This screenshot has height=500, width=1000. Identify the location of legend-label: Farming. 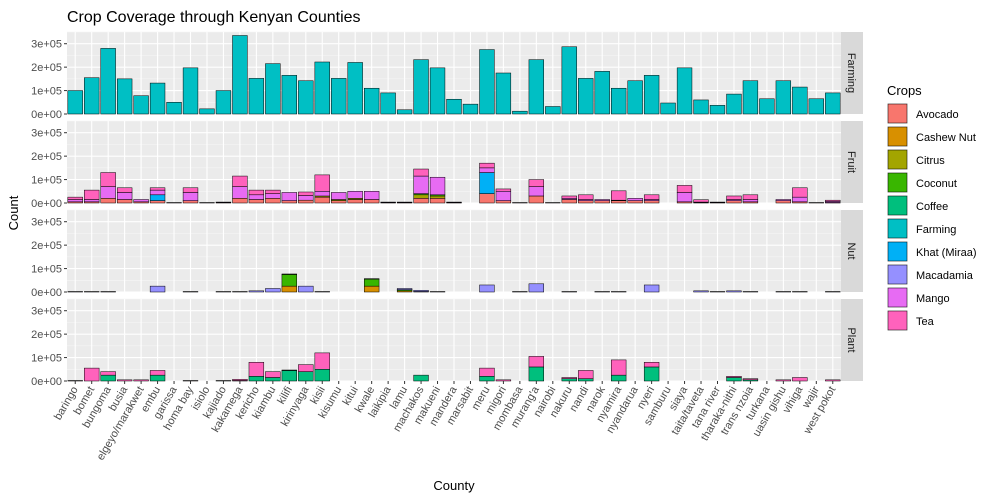
(936, 230).